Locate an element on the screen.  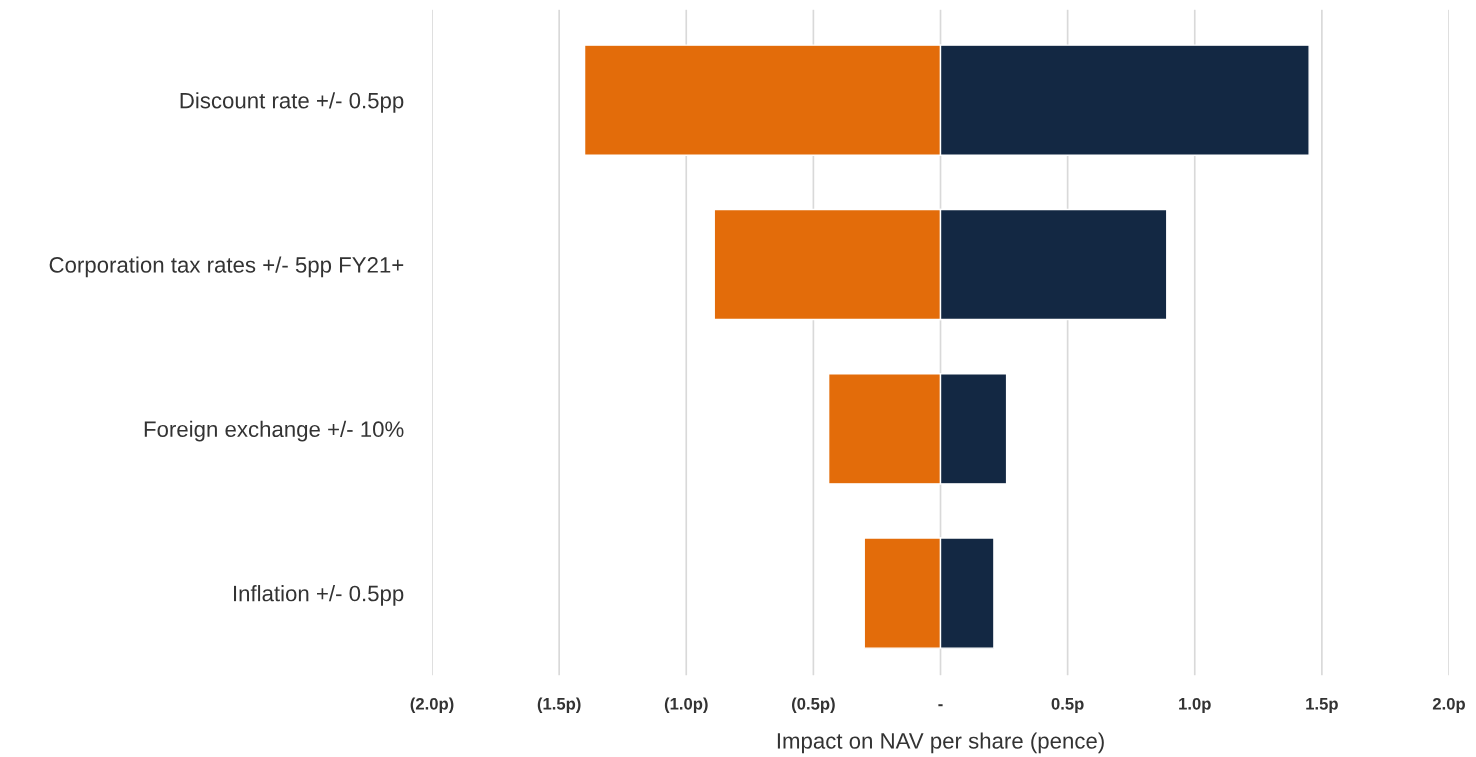
x-tick-label: (2.0p) is located at coordinates (432, 705).